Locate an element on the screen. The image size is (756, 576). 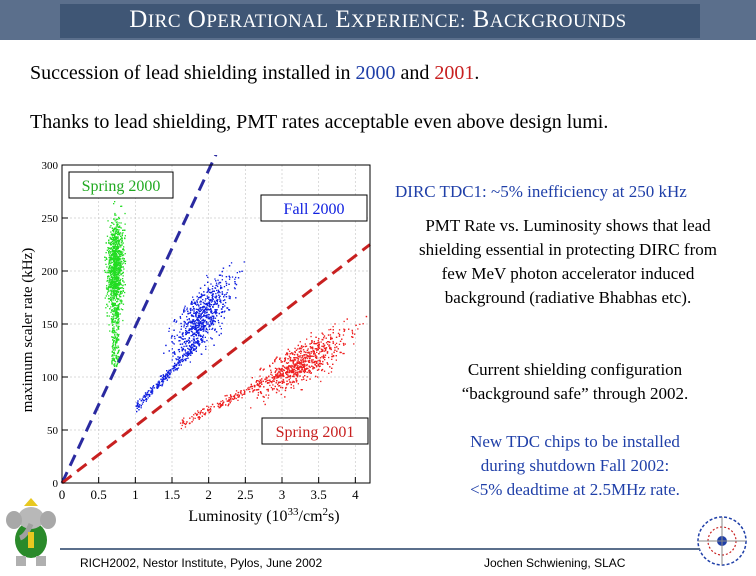
legend-box-spring-2001 is located at coordinates (315, 431).